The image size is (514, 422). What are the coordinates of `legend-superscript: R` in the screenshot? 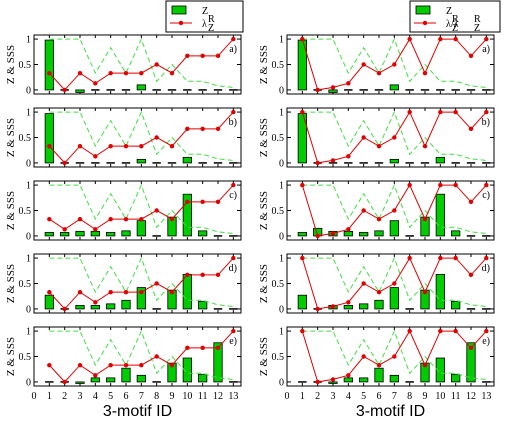 It's located at (455, 19).